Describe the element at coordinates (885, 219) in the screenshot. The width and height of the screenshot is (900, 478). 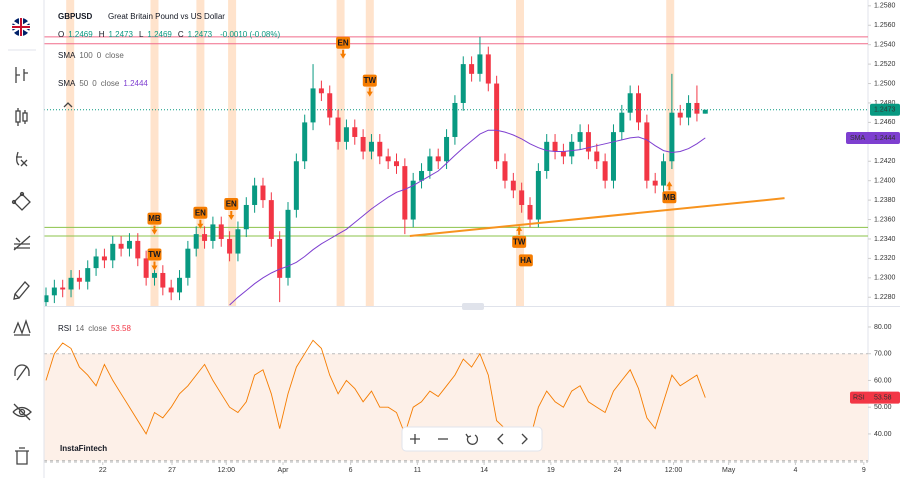
I see `y-tick-label: 1.2360` at that location.